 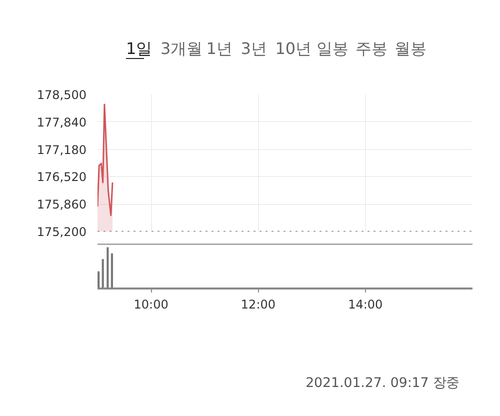 What do you see at coordinates (61, 122) in the screenshot?
I see `y-tick-label: 177,840` at bounding box center [61, 122].